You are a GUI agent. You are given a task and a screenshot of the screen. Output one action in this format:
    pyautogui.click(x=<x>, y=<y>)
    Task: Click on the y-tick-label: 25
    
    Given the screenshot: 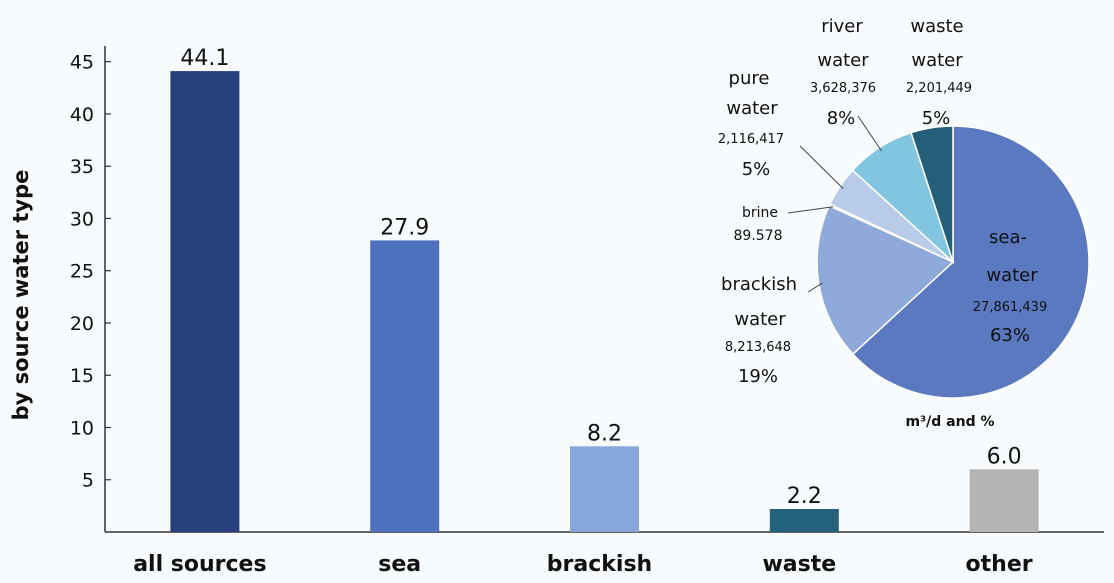 What is the action you would take?
    pyautogui.click(x=82, y=272)
    